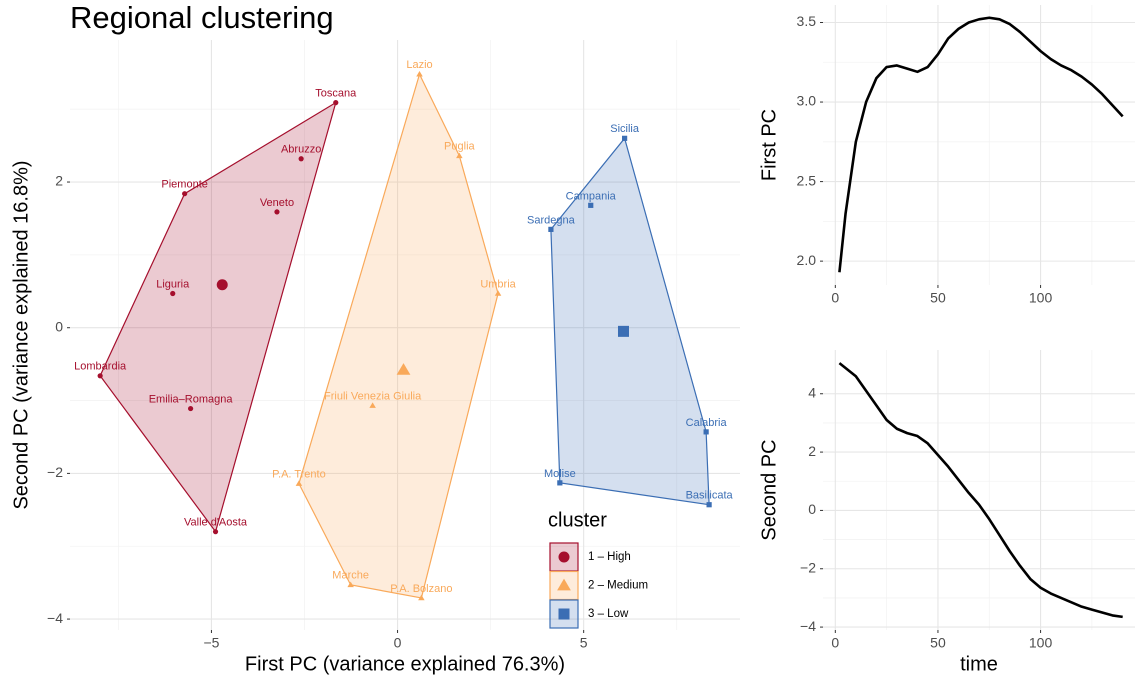  Describe the element at coordinates (625, 129) in the screenshot. I see `point-label: Sicilia` at that location.